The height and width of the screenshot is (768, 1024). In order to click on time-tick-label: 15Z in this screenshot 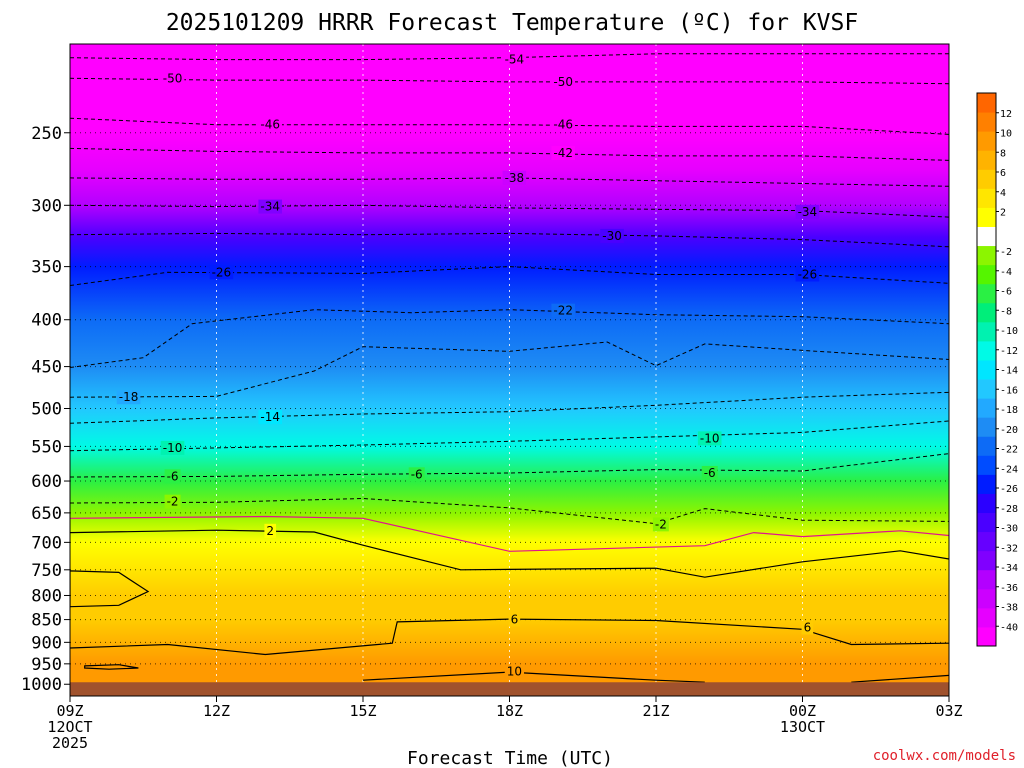, I will do `click(362, 711)`.